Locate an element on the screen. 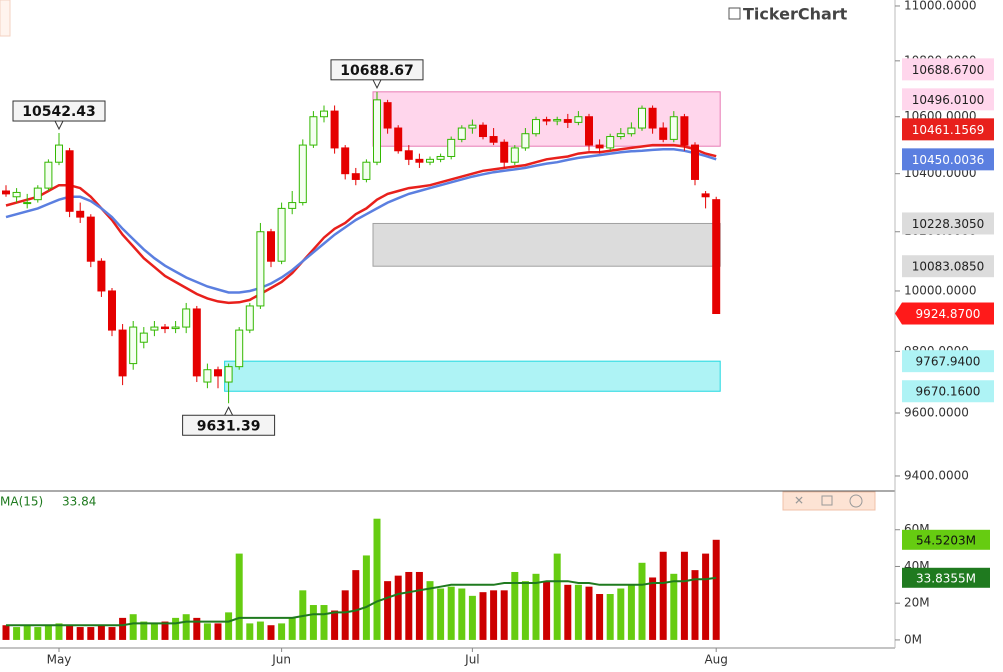  volume-ma-line is located at coordinates (361, 601).